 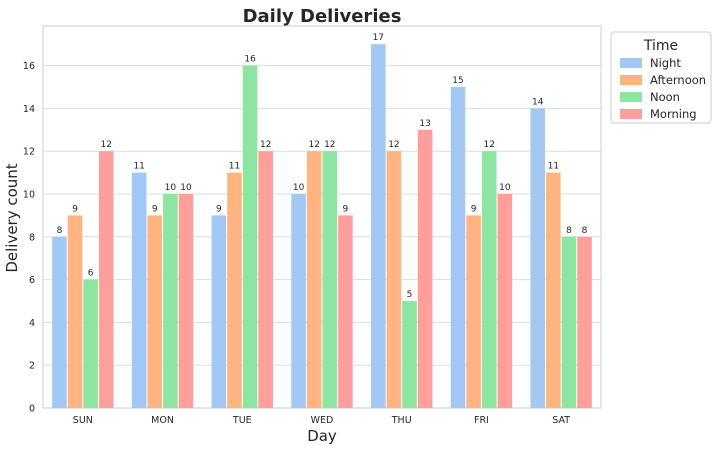 I want to click on bar-value-label: 16, so click(x=250, y=60).